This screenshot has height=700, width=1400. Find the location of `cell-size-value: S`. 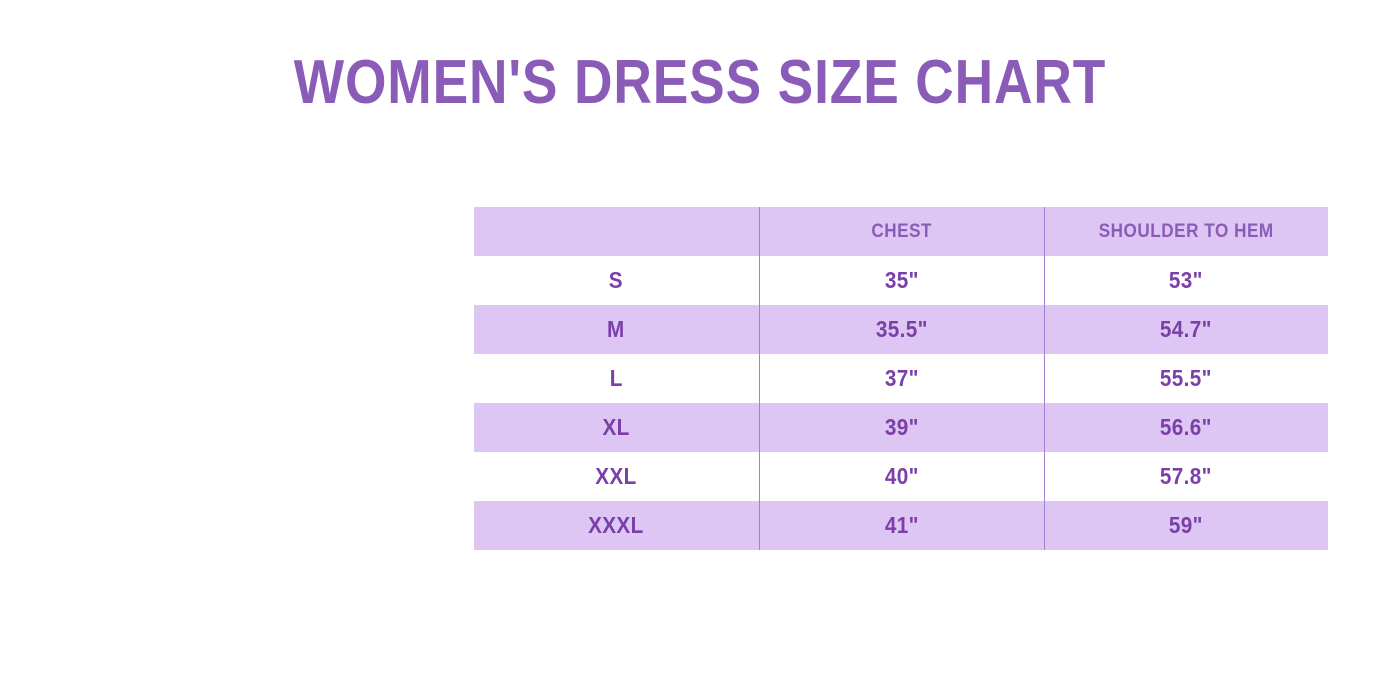

cell-size-value: S is located at coordinates (616, 280).